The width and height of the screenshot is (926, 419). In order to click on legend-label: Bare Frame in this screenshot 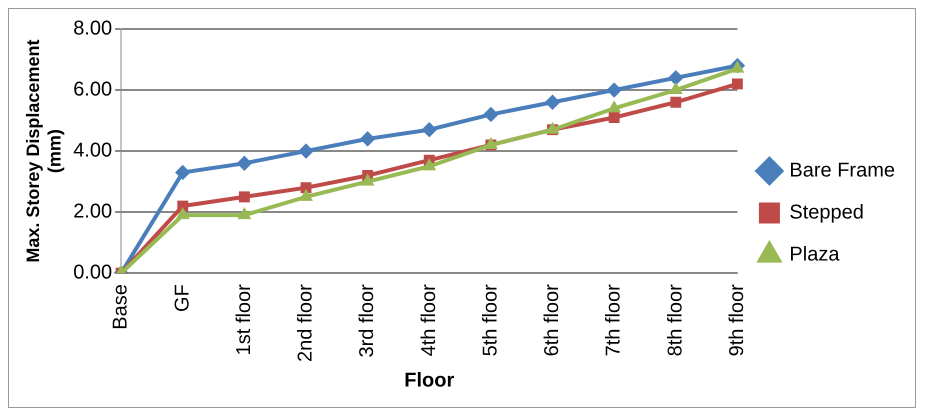, I will do `click(842, 171)`.